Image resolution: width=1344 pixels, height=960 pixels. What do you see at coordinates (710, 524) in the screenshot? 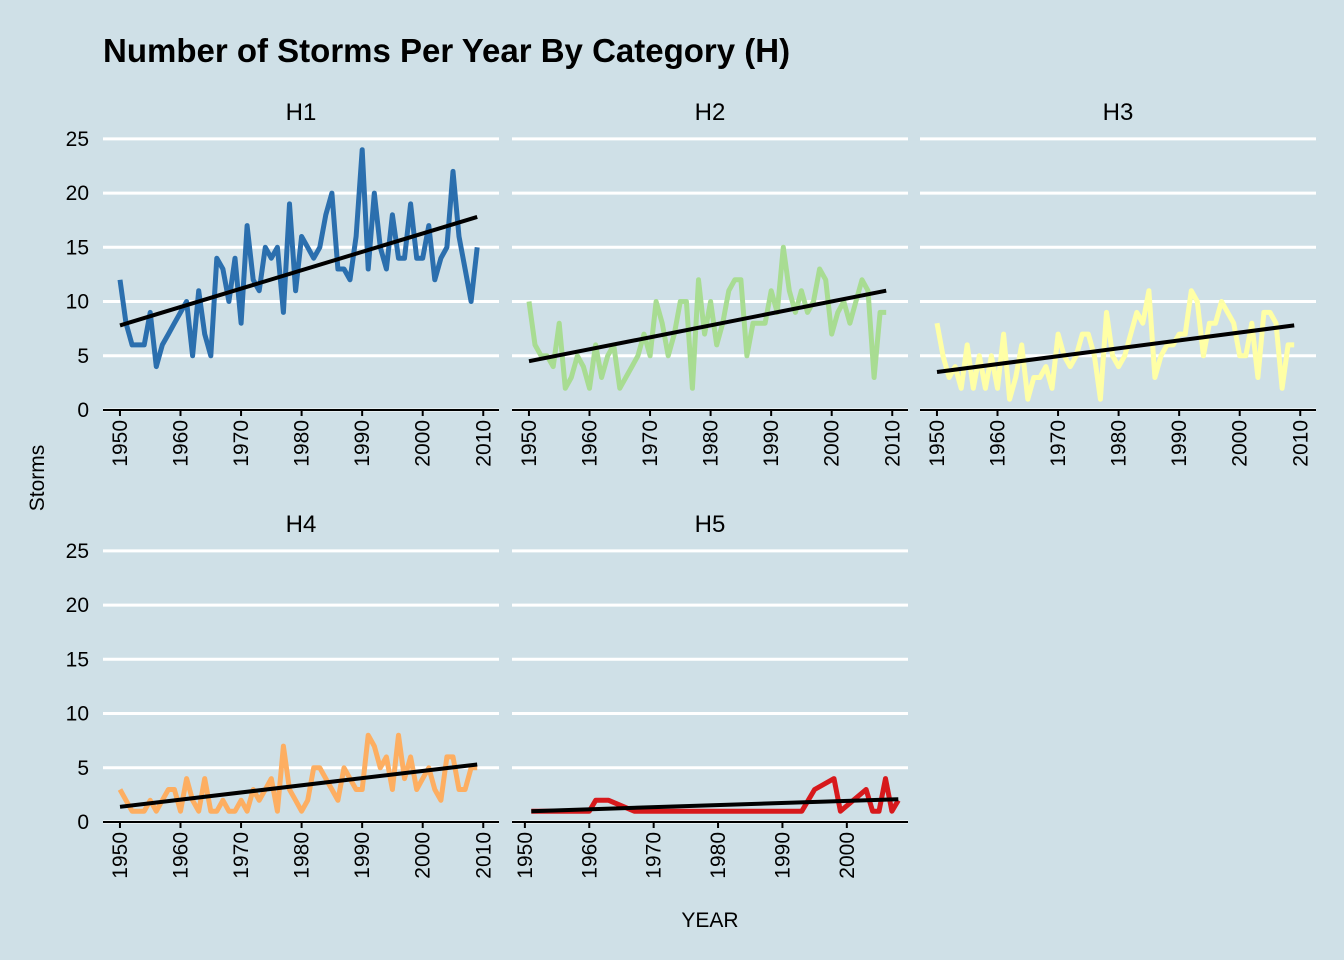
I see `panel-title: H5` at bounding box center [710, 524].